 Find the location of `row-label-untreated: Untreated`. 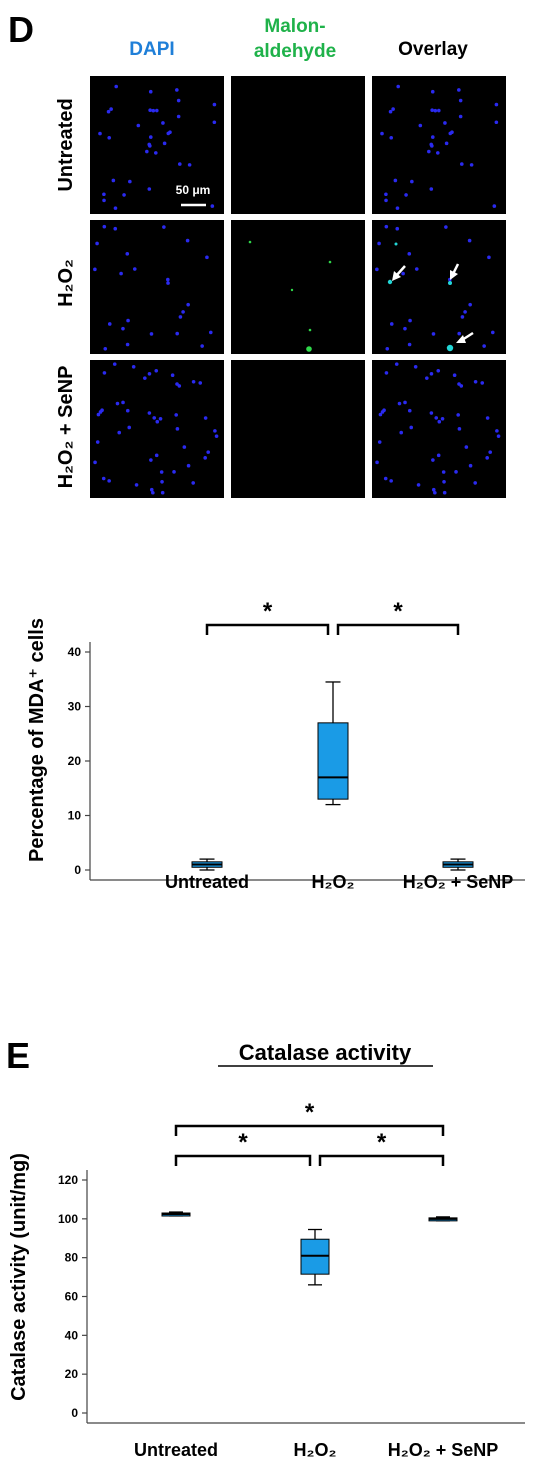

row-label-untreated: Untreated is located at coordinates (66, 144).